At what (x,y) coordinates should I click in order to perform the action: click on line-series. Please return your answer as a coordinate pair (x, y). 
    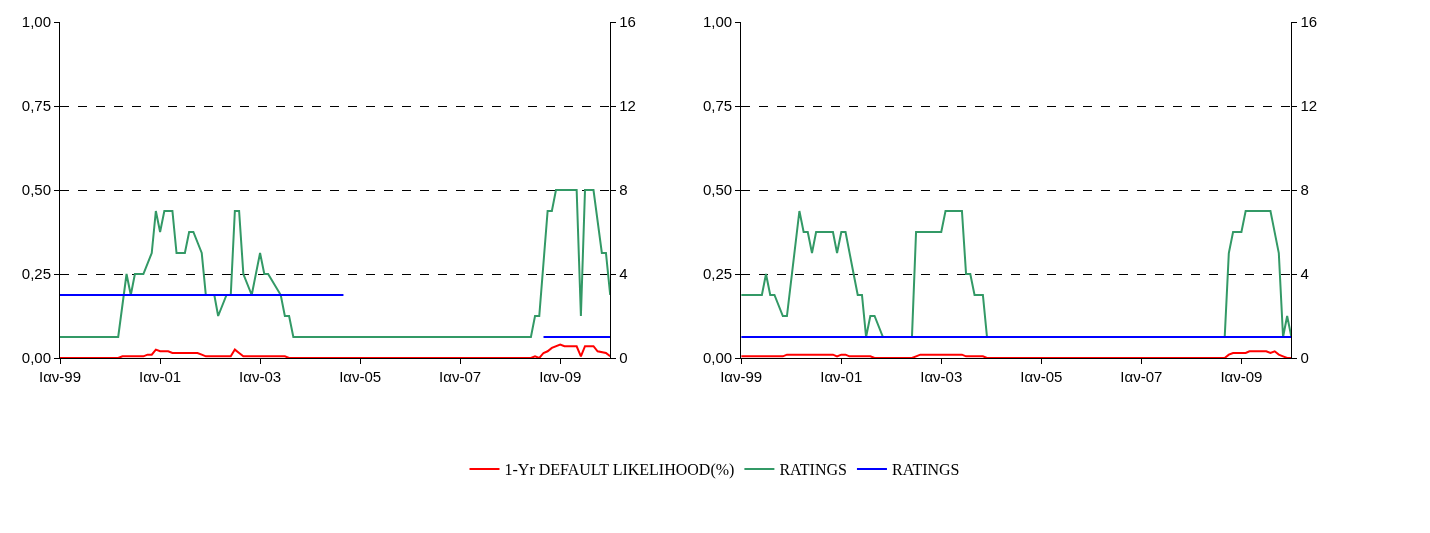
    Looking at the image, I should click on (335, 263).